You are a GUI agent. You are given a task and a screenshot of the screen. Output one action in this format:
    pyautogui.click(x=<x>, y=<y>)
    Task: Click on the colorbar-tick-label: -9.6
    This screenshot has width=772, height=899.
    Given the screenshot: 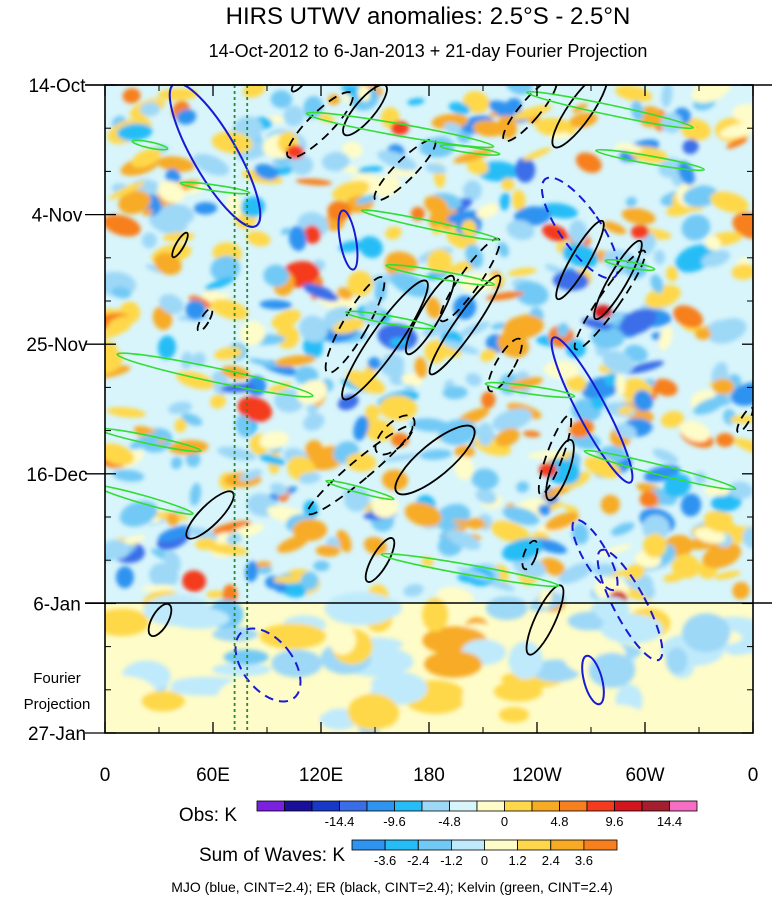 What is the action you would take?
    pyautogui.click(x=394, y=821)
    